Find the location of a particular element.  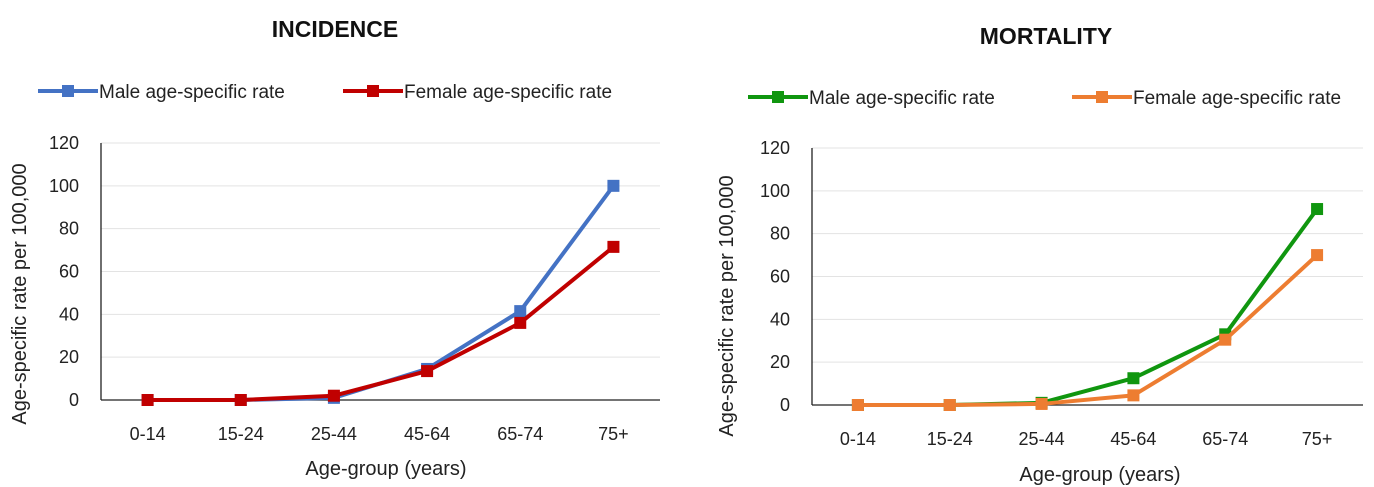

chart-title: MORTALITY is located at coordinates (1046, 36).